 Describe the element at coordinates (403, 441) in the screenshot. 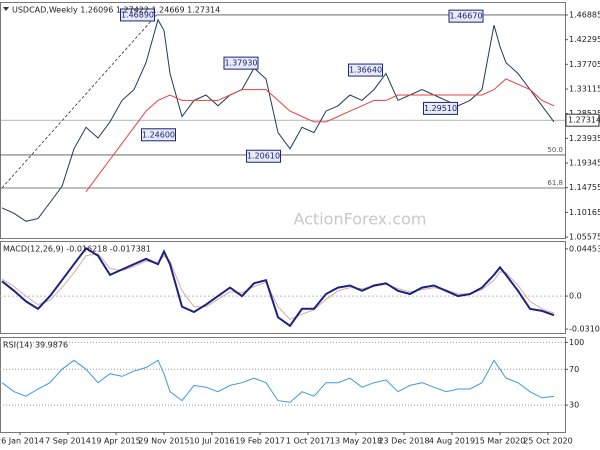

I see `x-tick-label: 23 Dec 2018` at that location.